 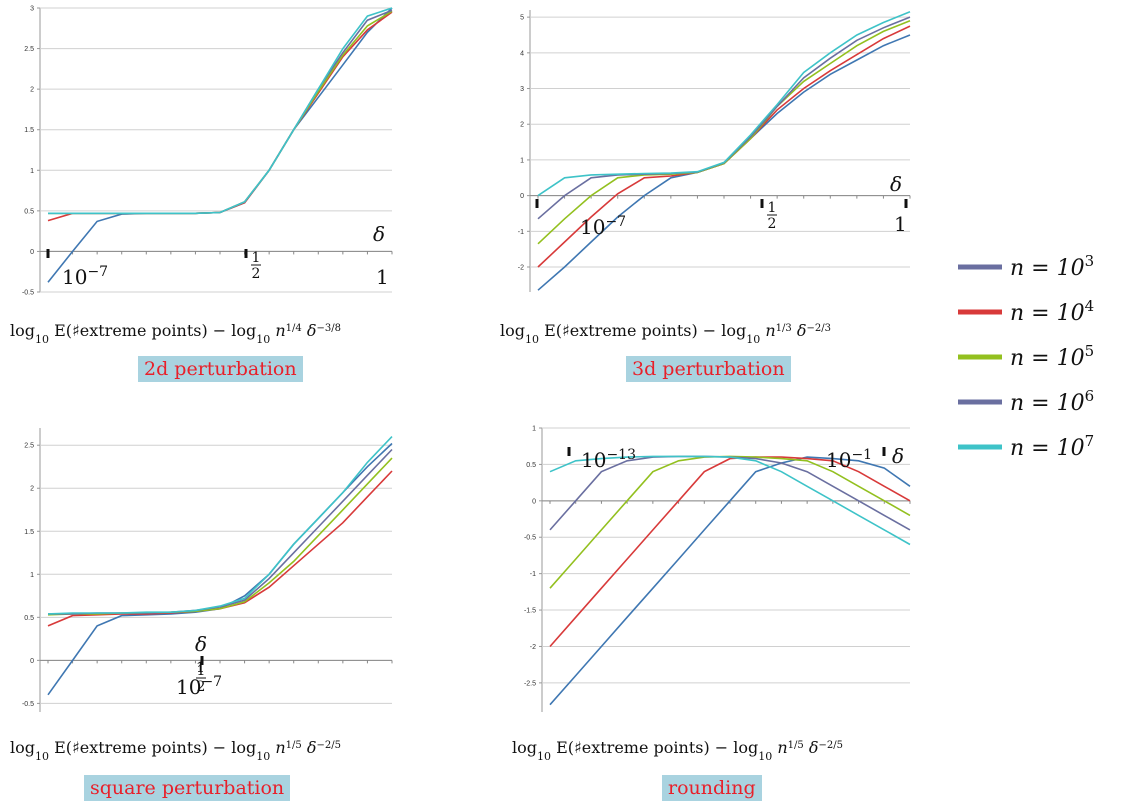 What do you see at coordinates (530, 611) in the screenshot?
I see `y-tick-label: -1.5` at bounding box center [530, 611].